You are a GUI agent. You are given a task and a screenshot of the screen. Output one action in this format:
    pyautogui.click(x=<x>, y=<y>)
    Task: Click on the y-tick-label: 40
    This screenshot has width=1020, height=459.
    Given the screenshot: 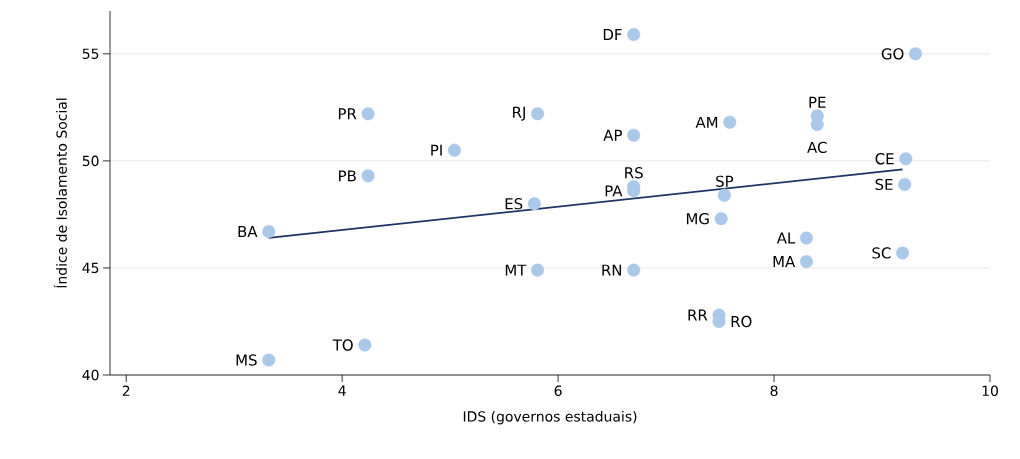 What is the action you would take?
    pyautogui.click(x=90, y=375)
    